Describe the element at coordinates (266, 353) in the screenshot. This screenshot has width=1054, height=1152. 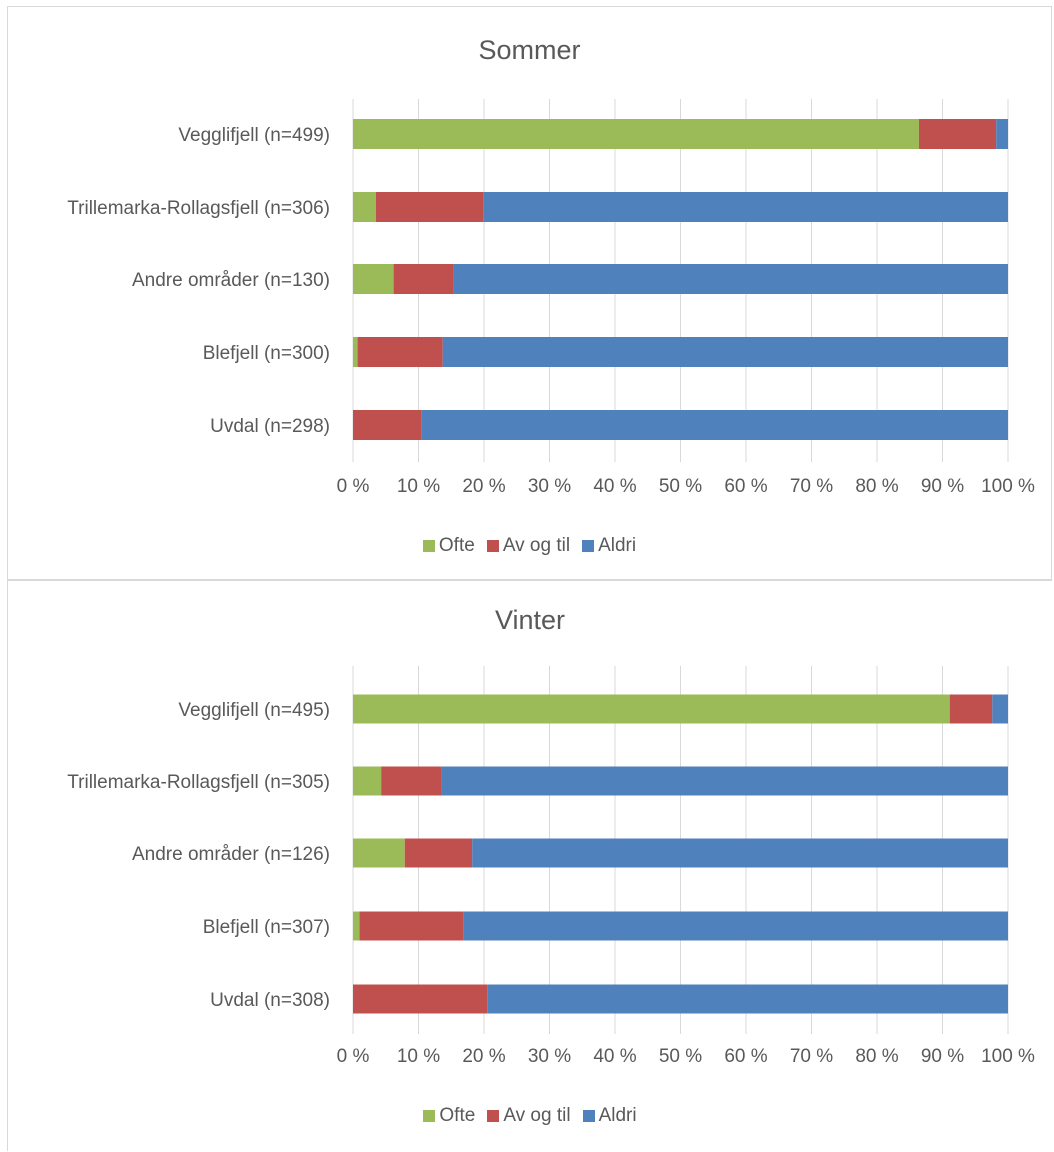
I see `category-label: Blefjell (n=300)` at that location.